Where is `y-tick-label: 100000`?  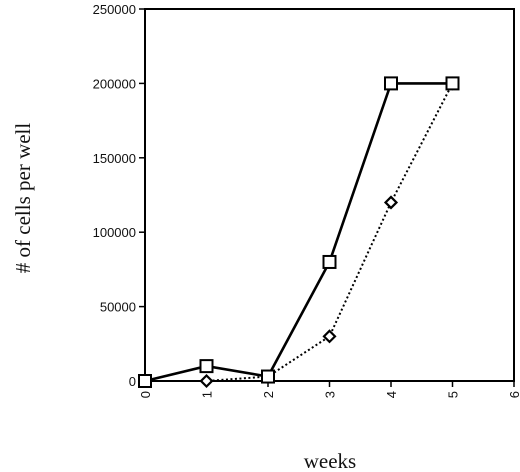
y-tick-label: 100000 is located at coordinates (114, 232).